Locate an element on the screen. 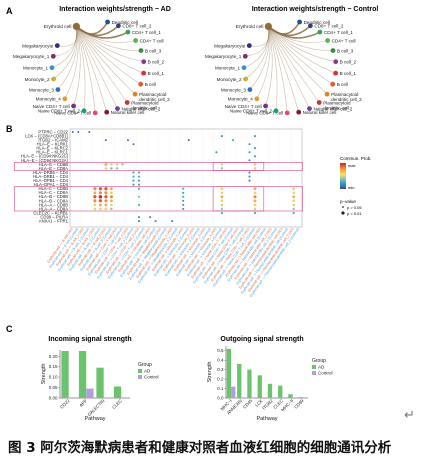 This screenshot has width=430, height=464. bubble-row-label: HLA−E − KLRC1 is located at coordinates (52, 152).